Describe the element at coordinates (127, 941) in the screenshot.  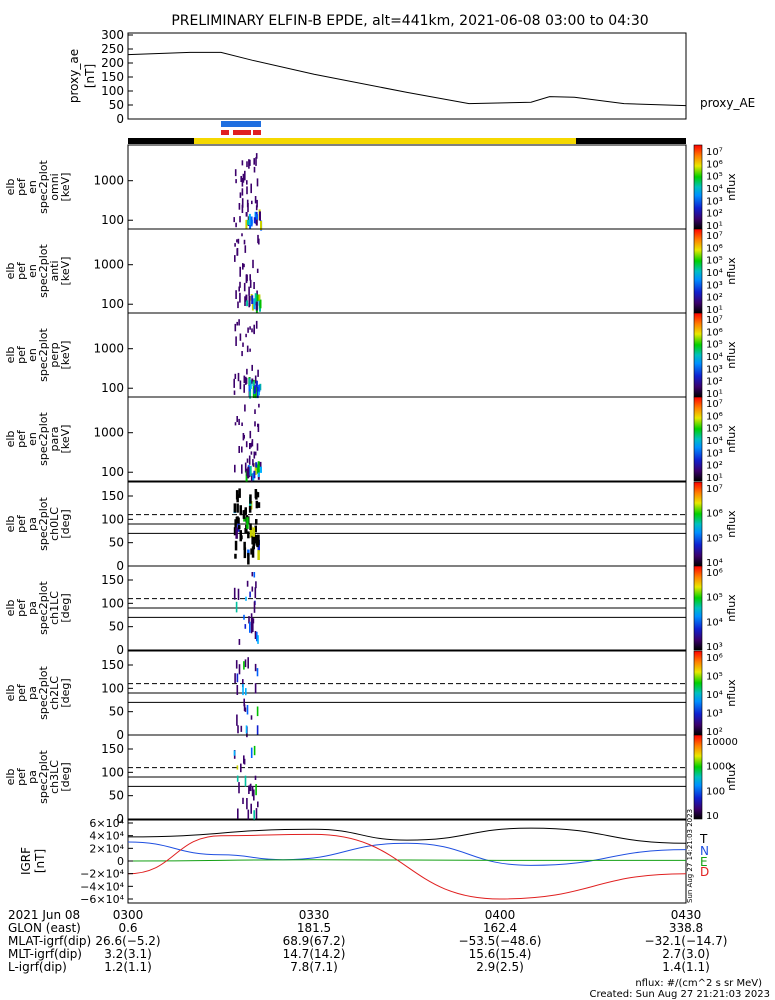
I see `footer-value: 26.6(−5.2)` at that location.